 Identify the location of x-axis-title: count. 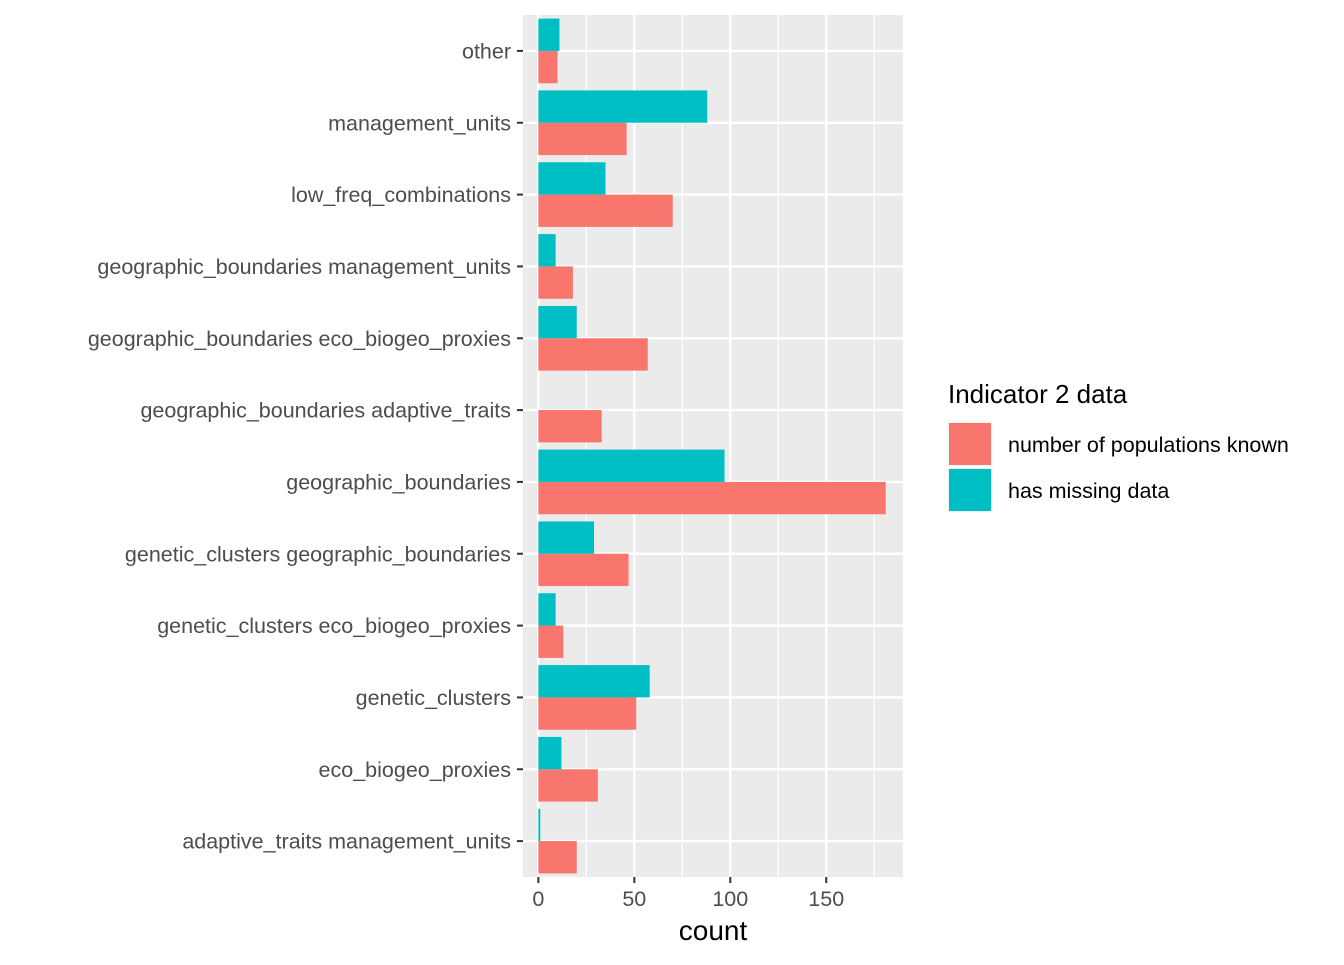
(713, 930).